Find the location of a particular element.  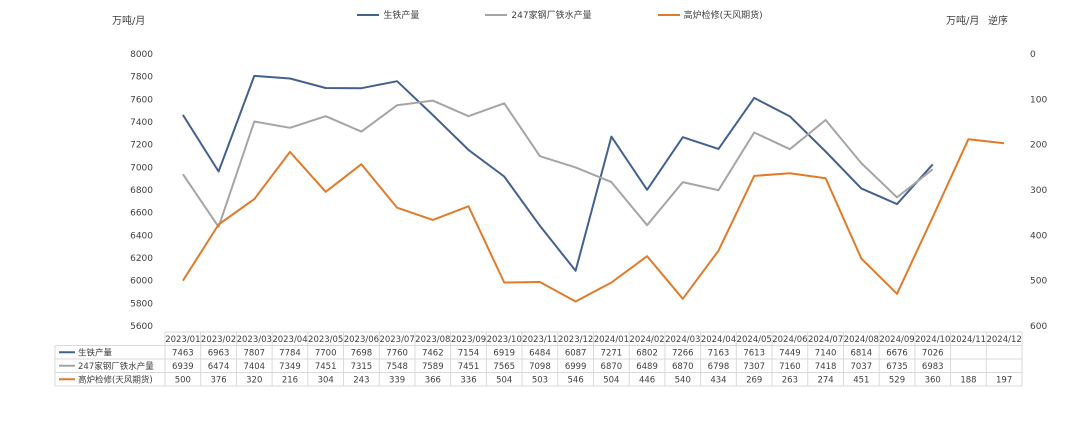

legend-swatch-hot-metal is located at coordinates (496, 14).